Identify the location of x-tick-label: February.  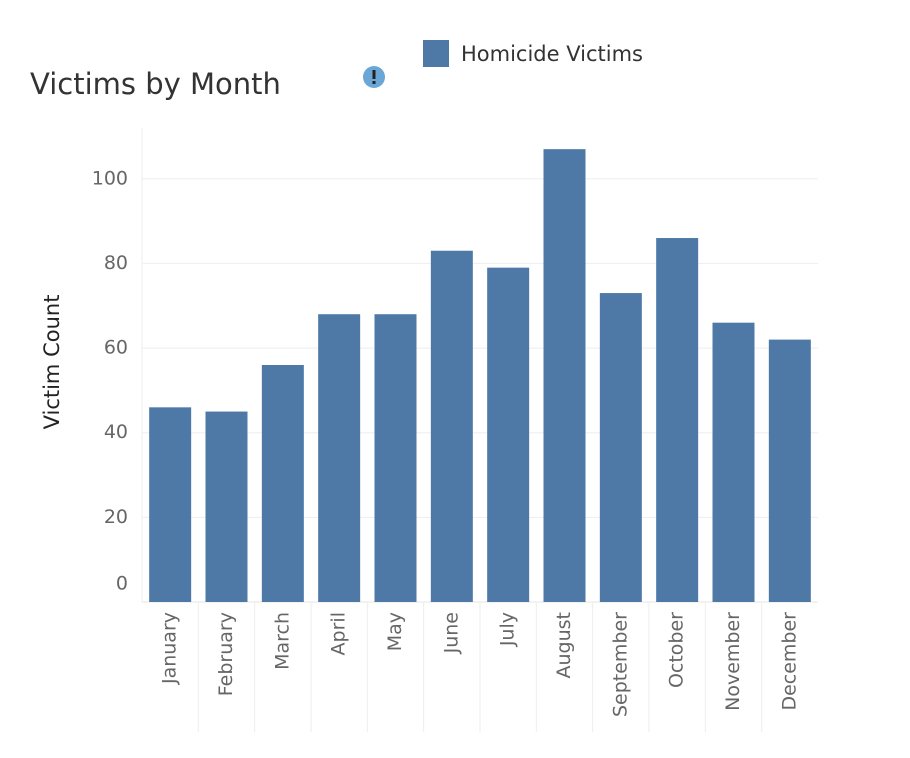
(226, 654).